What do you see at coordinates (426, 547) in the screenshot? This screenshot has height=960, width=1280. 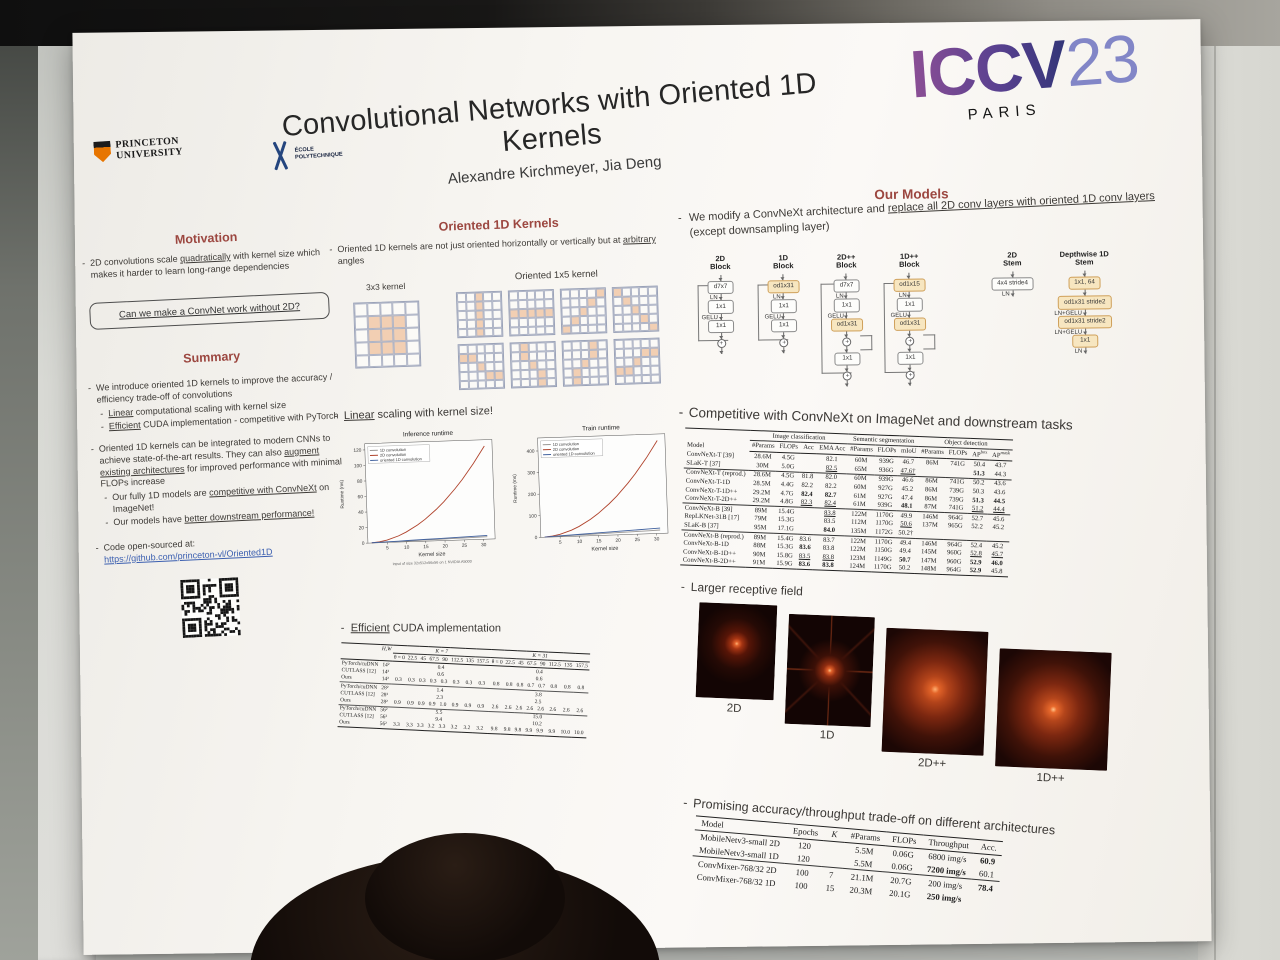 I see `svg-text: 15` at bounding box center [426, 547].